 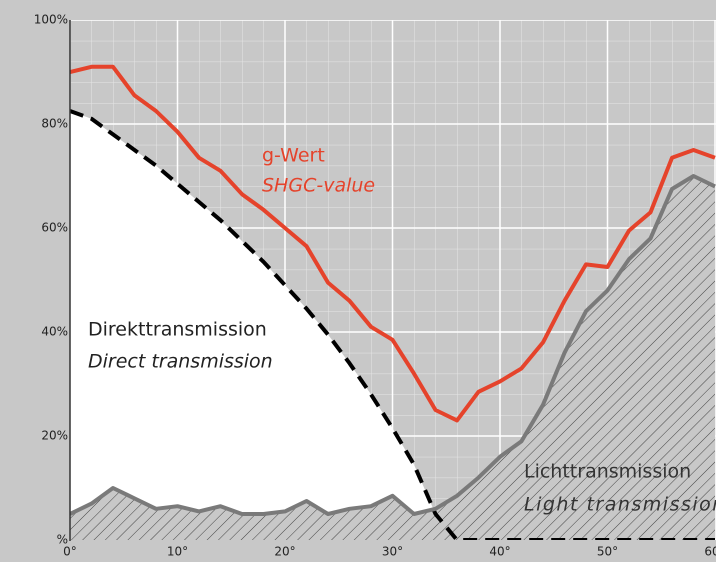 I want to click on x-tick-label: 10°, so click(x=177, y=552).